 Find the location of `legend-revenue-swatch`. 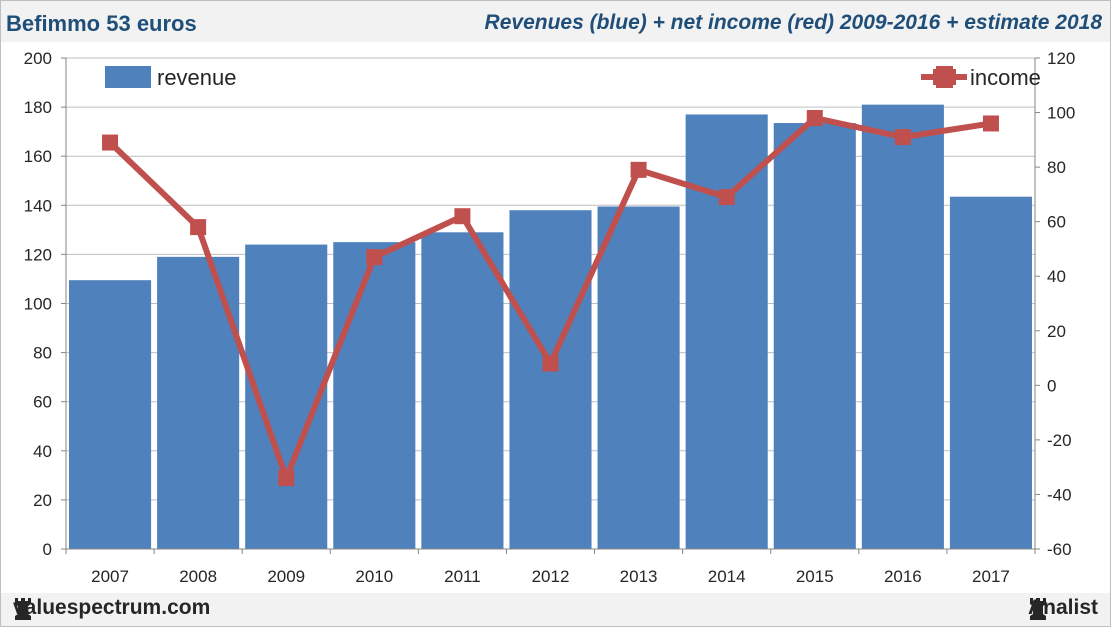

legend-revenue-swatch is located at coordinates (128, 77).